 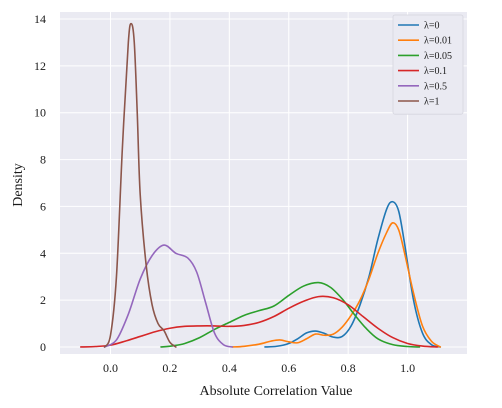 I want to click on y-tick-labels: 0 2 4 6 8 10 12 14, so click(x=40, y=183).